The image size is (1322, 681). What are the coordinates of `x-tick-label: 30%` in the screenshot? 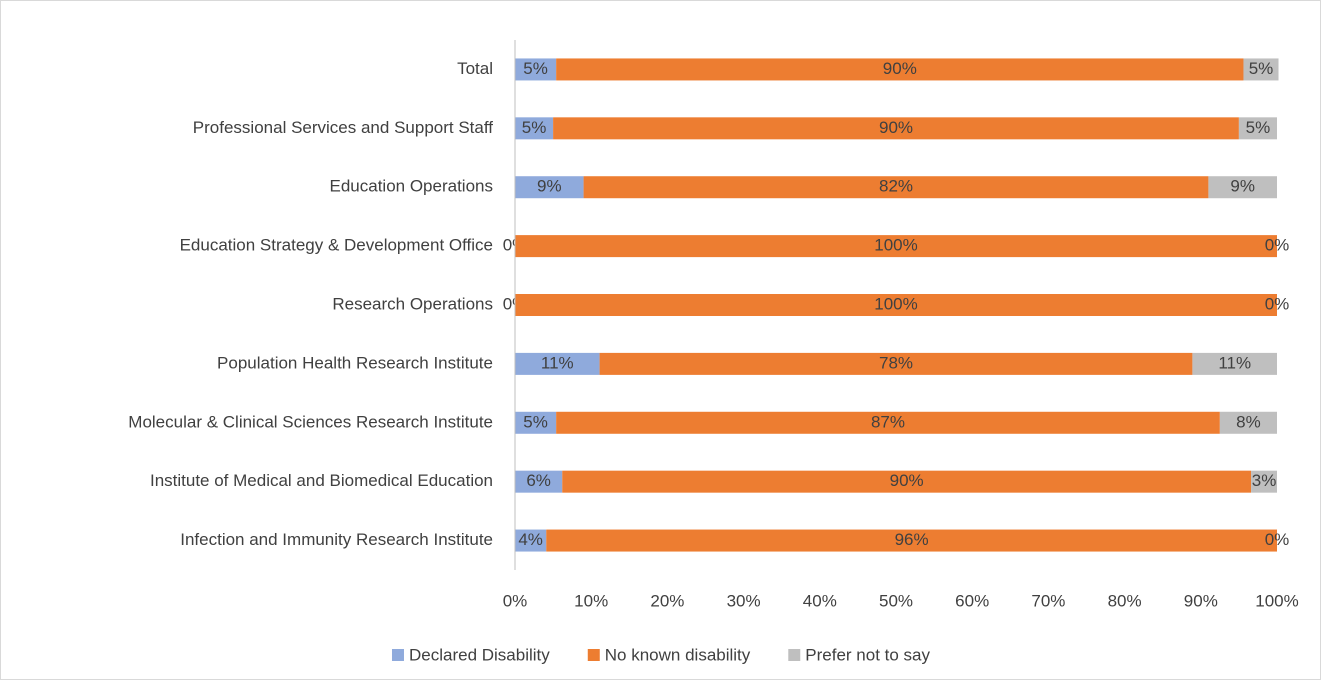 It's located at (744, 600).